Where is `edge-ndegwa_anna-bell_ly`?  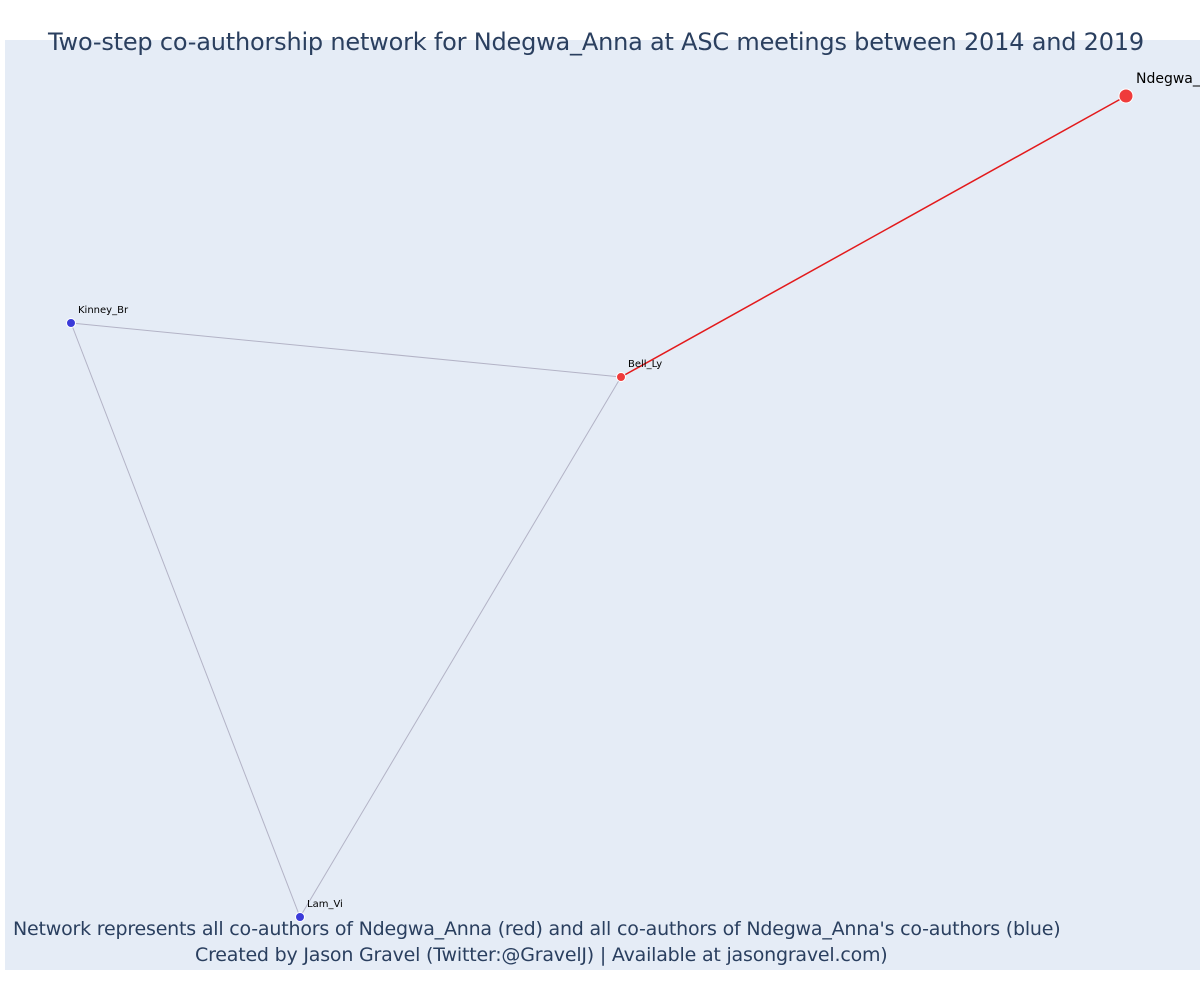 edge-ndegwa_anna-bell_ly is located at coordinates (873, 236).